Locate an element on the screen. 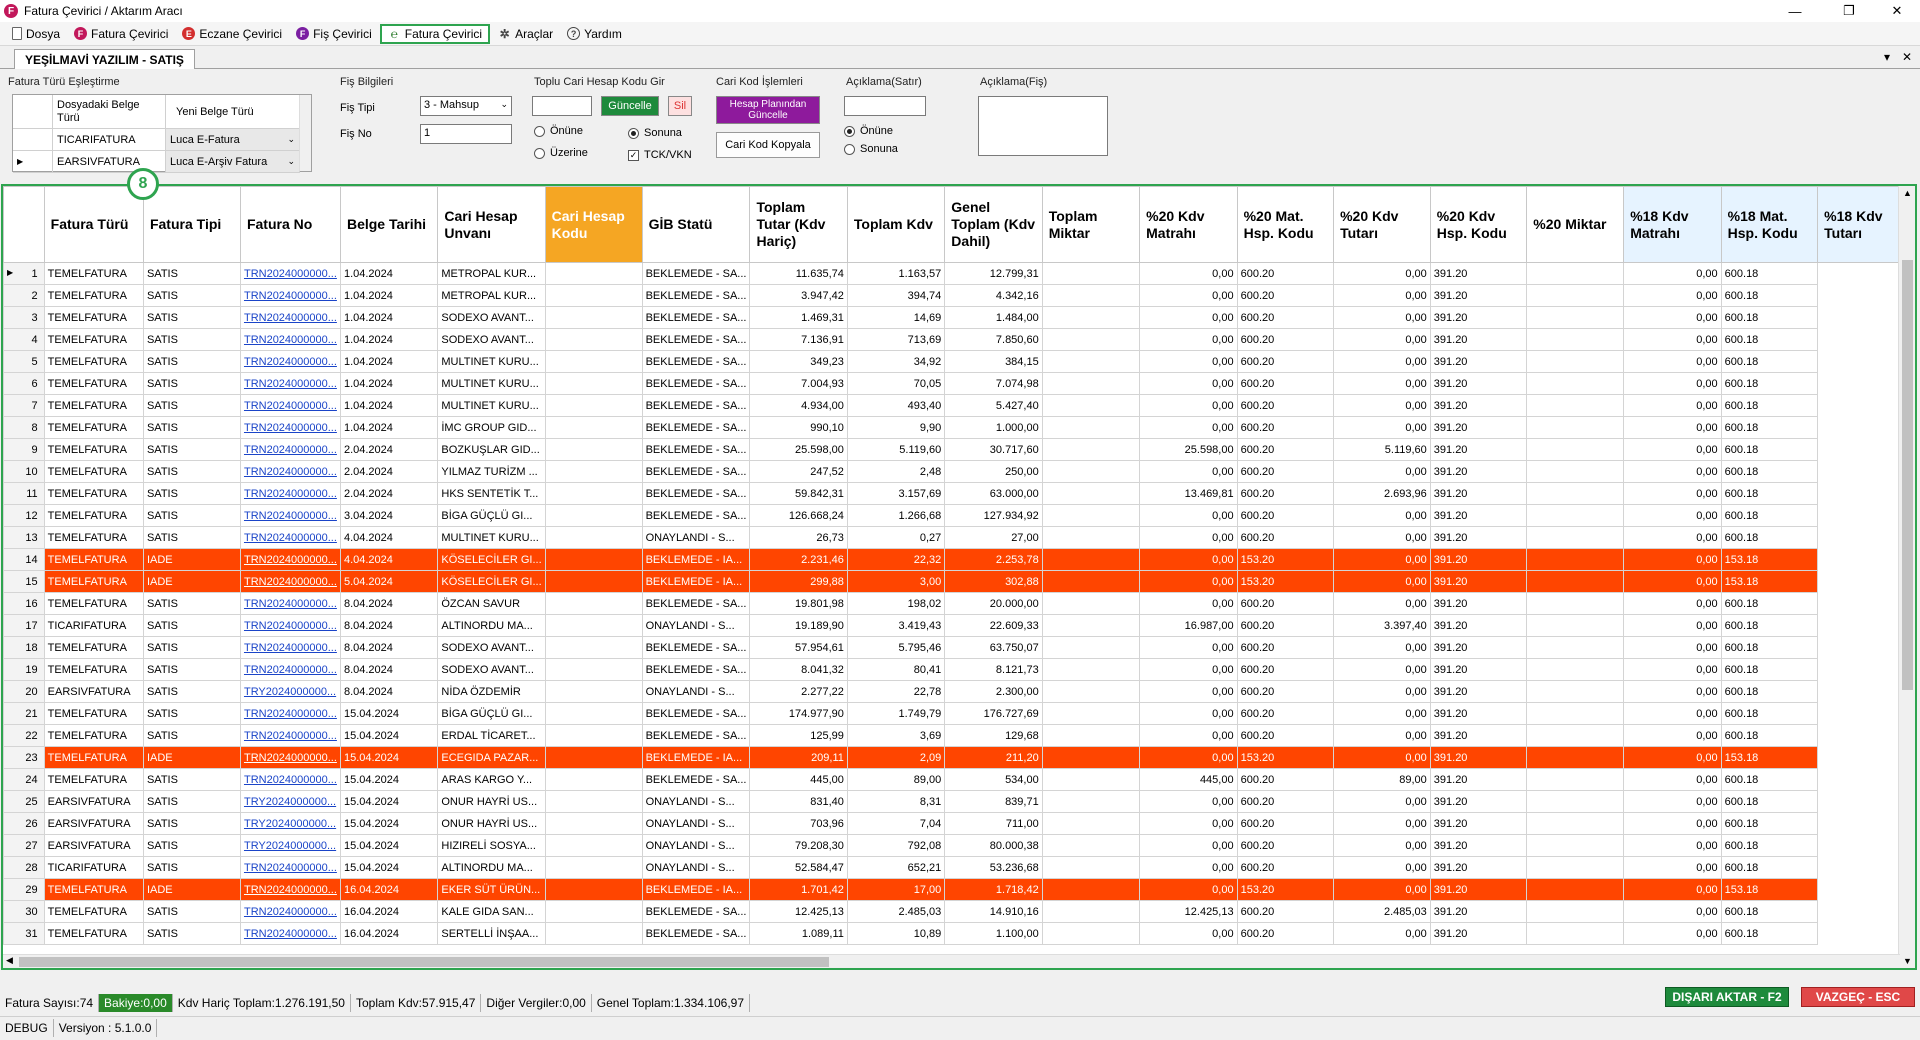 The image size is (1920, 1040). menu-fis-cevirici: F Fiş Çevirici is located at coordinates (334, 34).